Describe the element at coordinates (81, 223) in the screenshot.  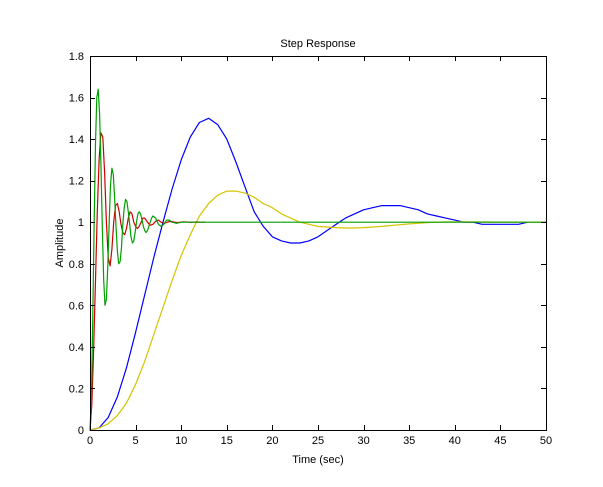
I see `y-tick-label-5: 1` at that location.